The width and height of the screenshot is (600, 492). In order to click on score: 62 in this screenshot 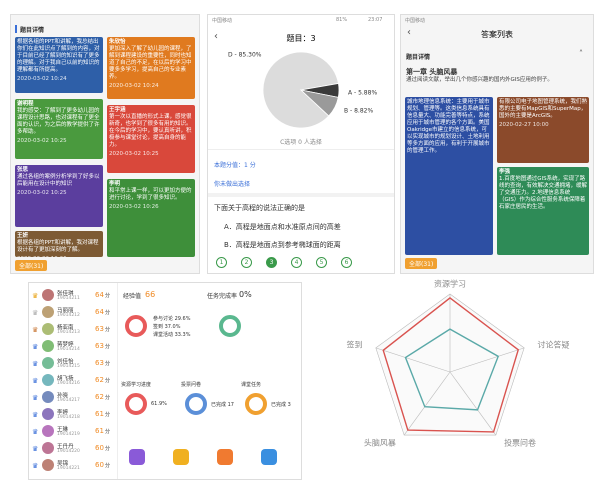, I will do `click(99, 397)`.